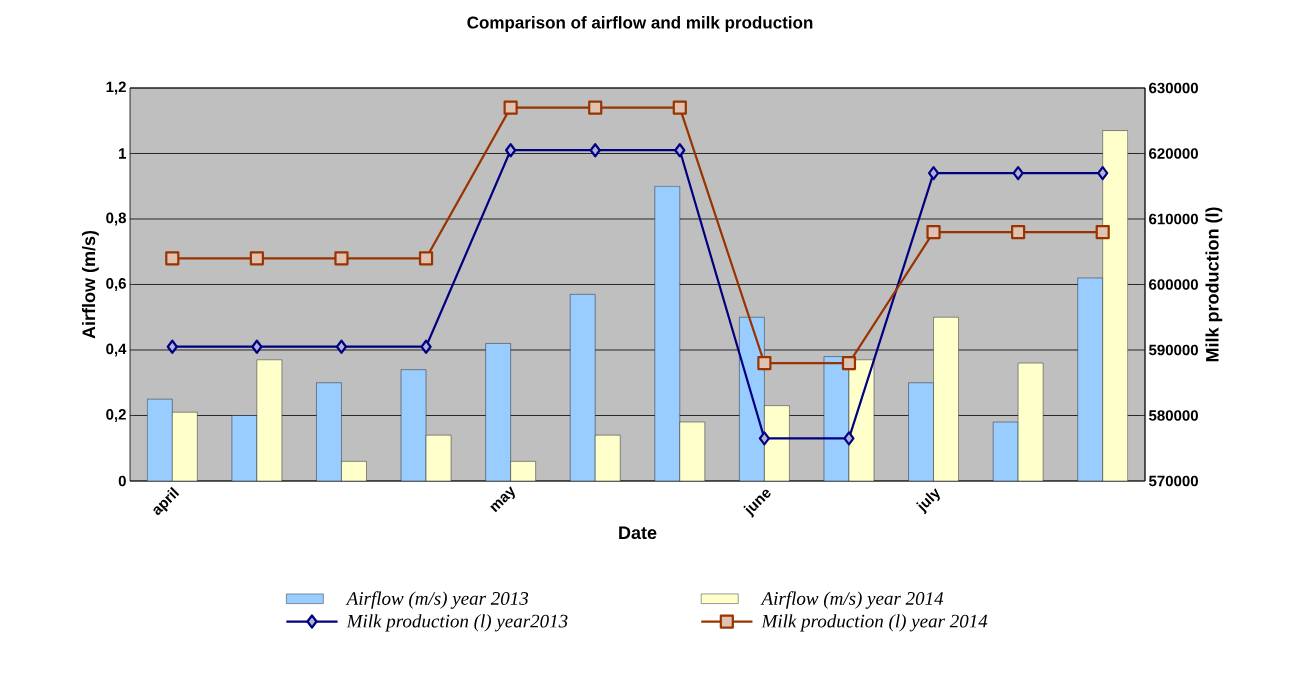 Image resolution: width=1296 pixels, height=689 pixels. Describe the element at coordinates (116, 415) in the screenshot. I see `y-tick-label: 0,2` at that location.